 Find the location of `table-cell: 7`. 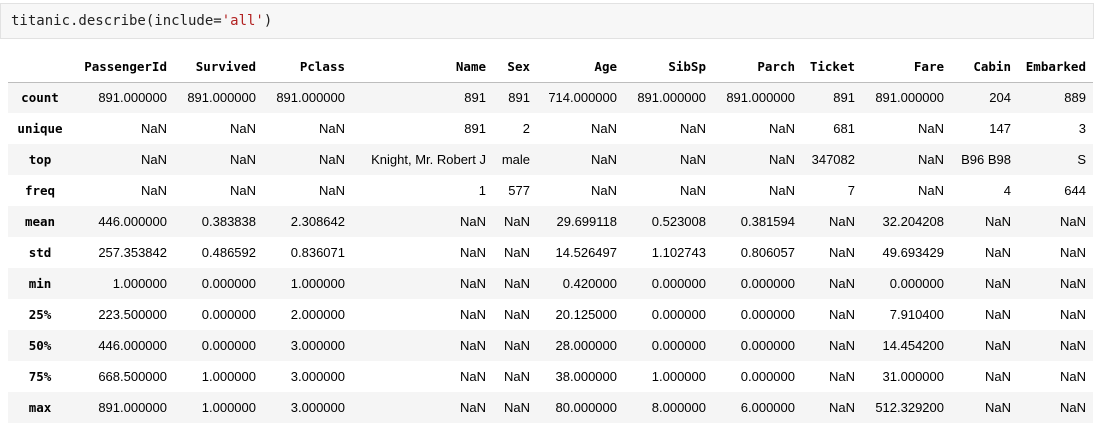

table-cell: 7 is located at coordinates (851, 190).